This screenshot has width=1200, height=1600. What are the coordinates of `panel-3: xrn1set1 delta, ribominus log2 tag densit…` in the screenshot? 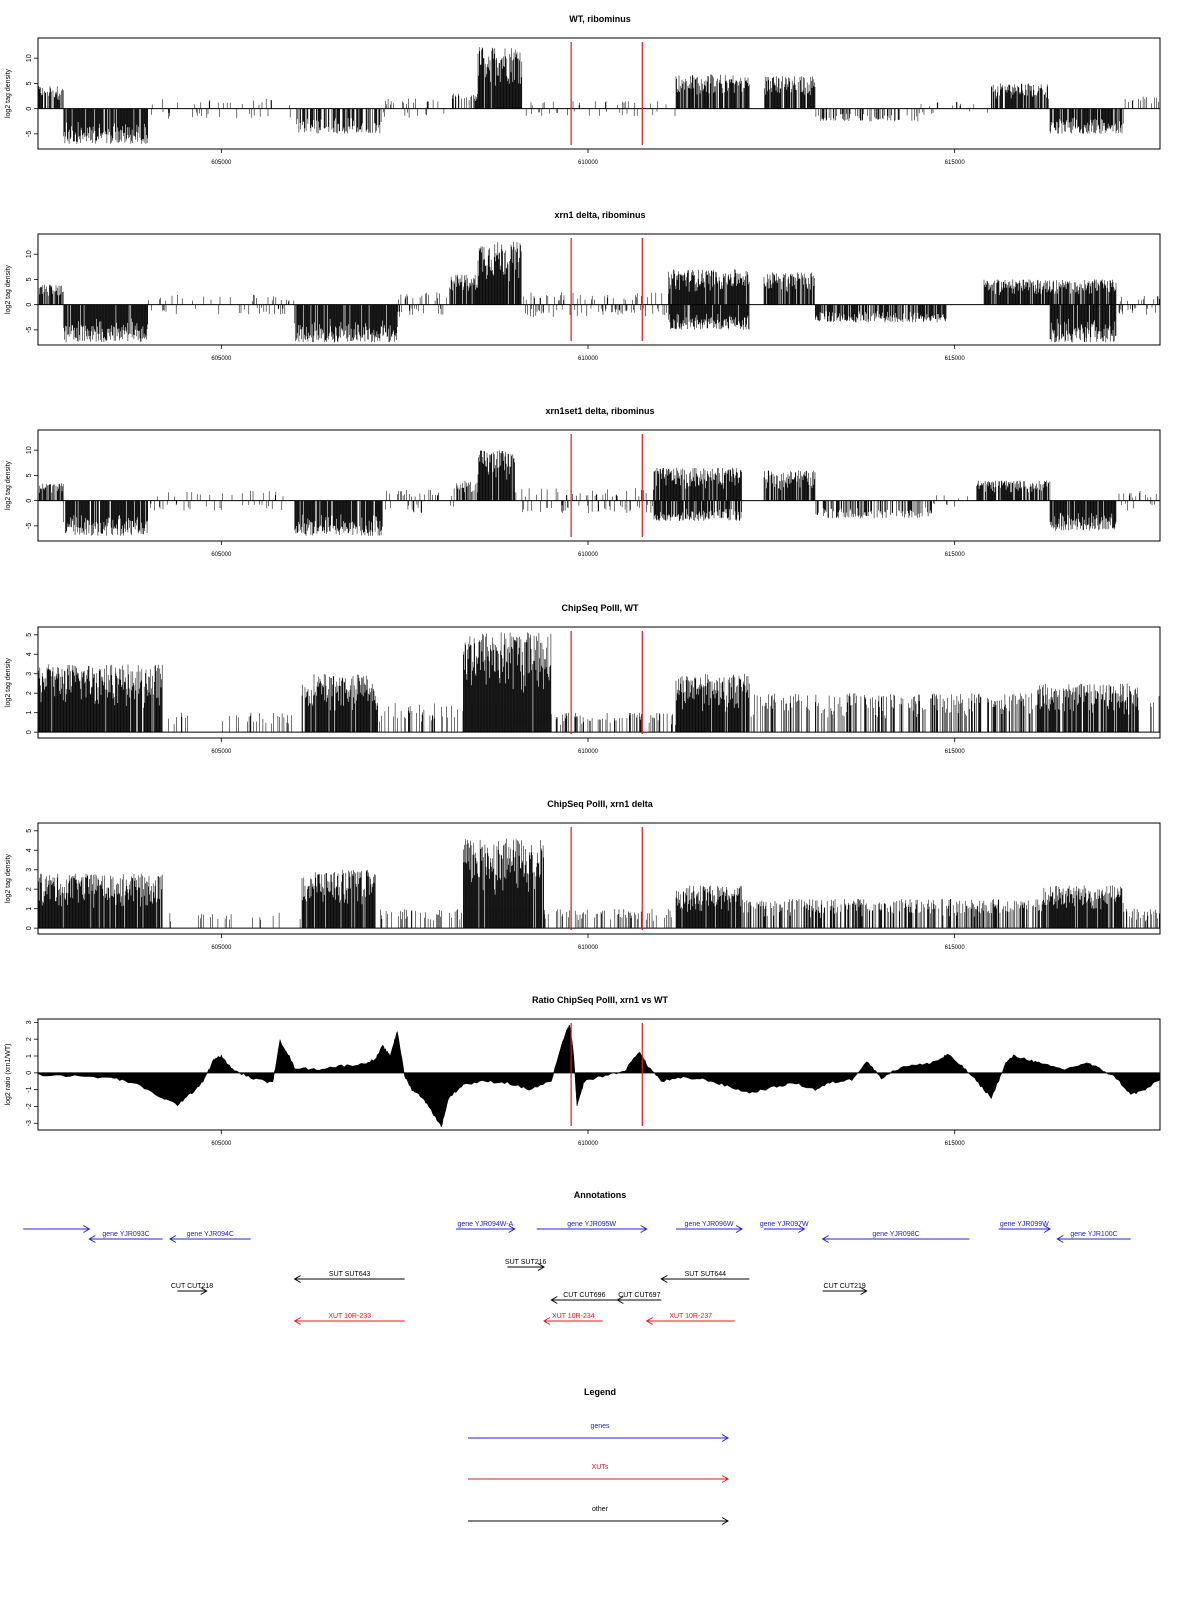 It's located at (583, 482).